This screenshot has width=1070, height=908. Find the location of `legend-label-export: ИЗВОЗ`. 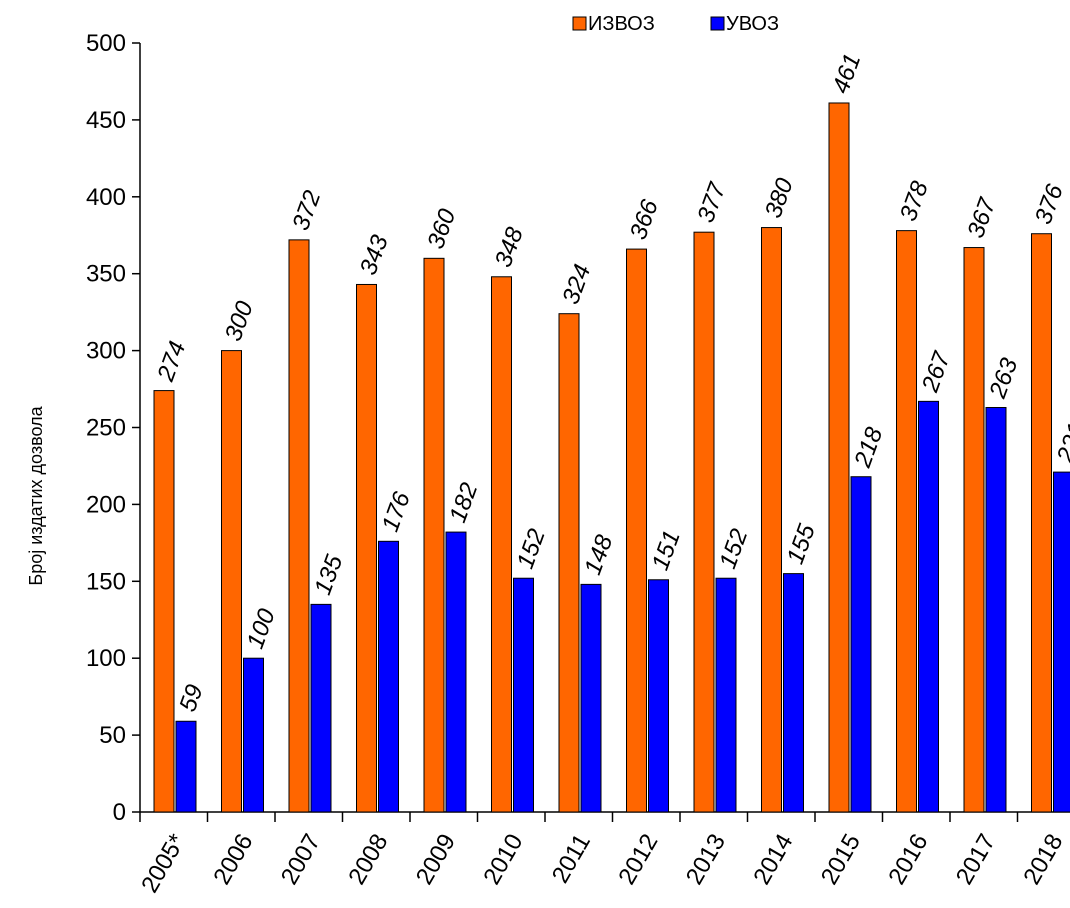

legend-label-export: ИЗВОЗ is located at coordinates (621, 24).